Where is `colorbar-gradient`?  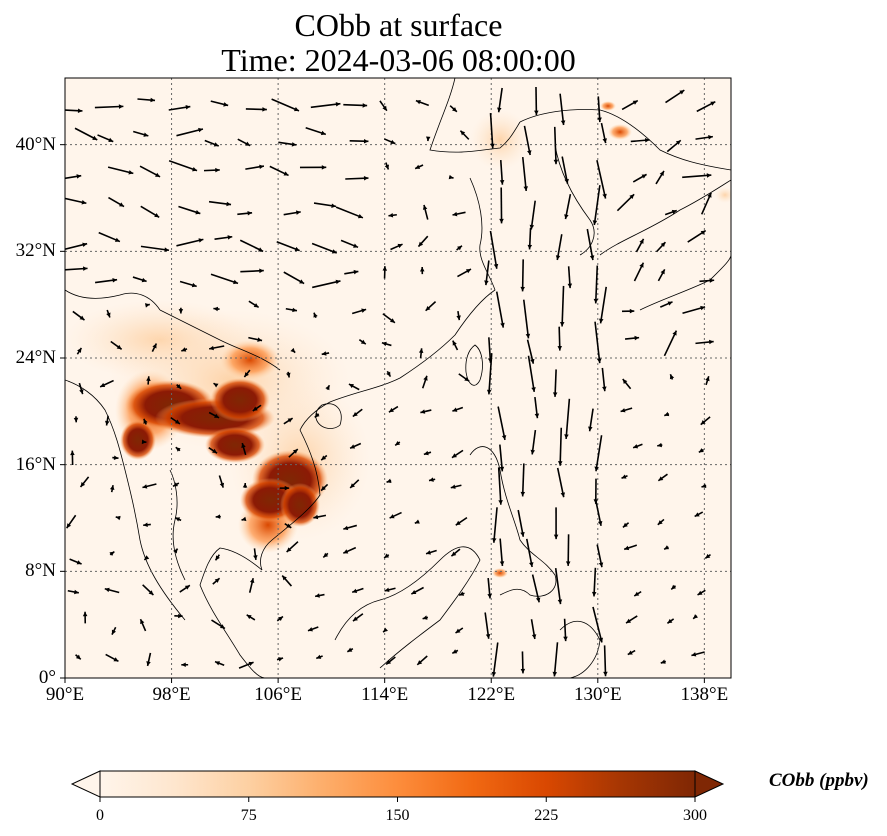 colorbar-gradient is located at coordinates (397, 784).